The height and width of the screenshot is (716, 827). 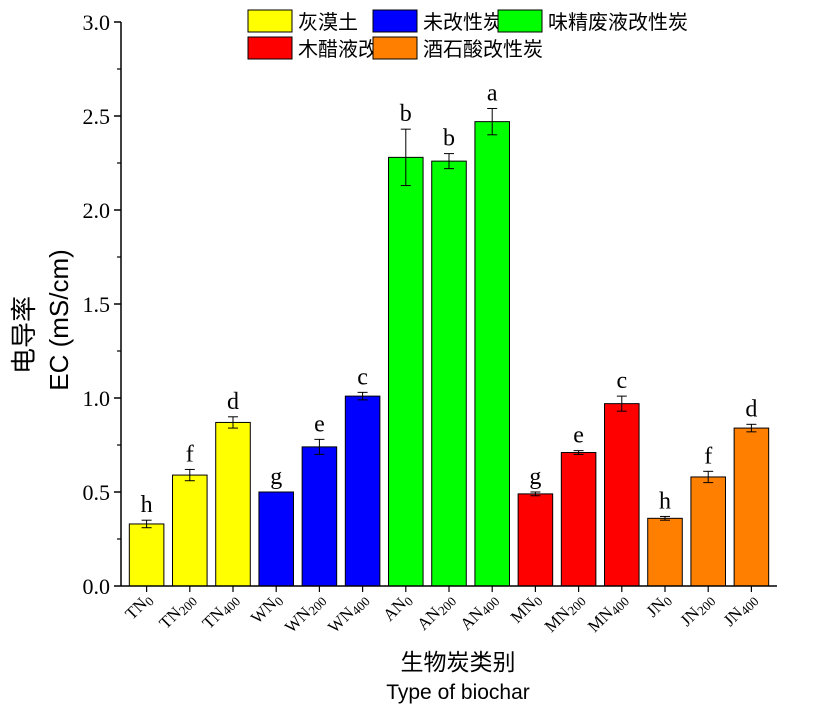 What do you see at coordinates (233, 504) in the screenshot?
I see `bar-TN400` at bounding box center [233, 504].